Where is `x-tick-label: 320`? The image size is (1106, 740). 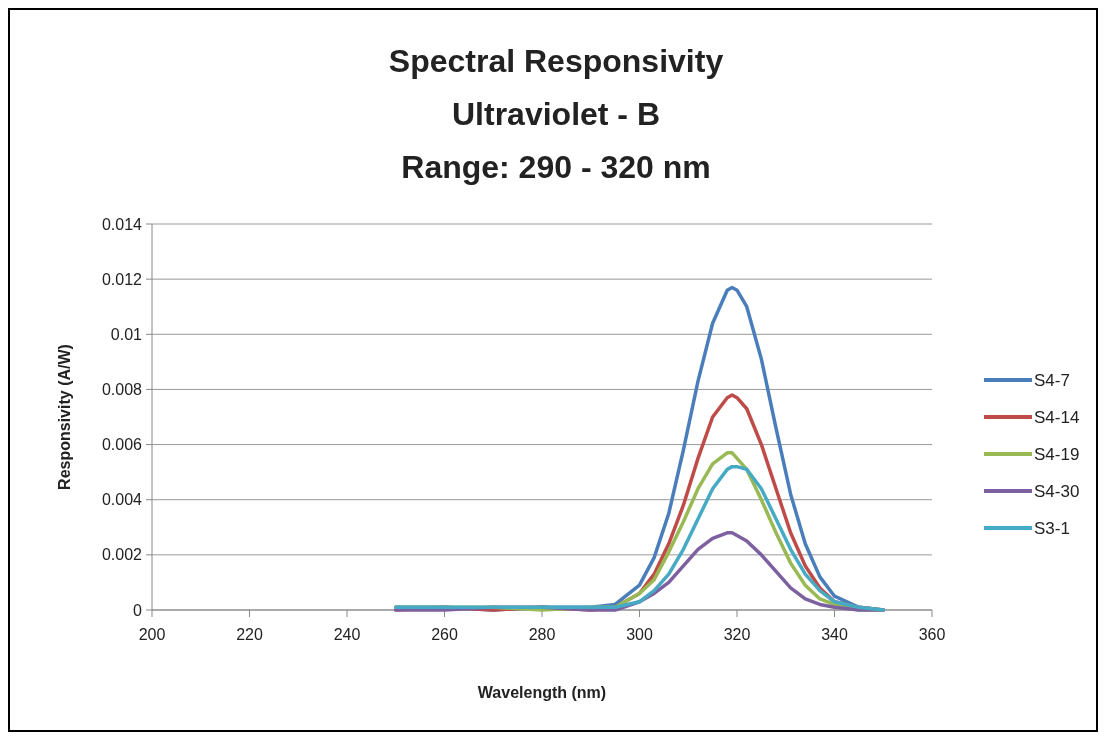
x-tick-label: 320 is located at coordinates (737, 634).